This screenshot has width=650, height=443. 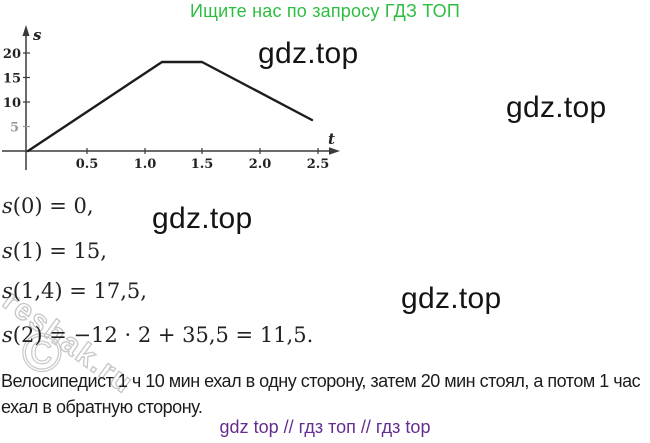 What do you see at coordinates (41, 353) in the screenshot?
I see `copyright-icon: ©` at bounding box center [41, 353].